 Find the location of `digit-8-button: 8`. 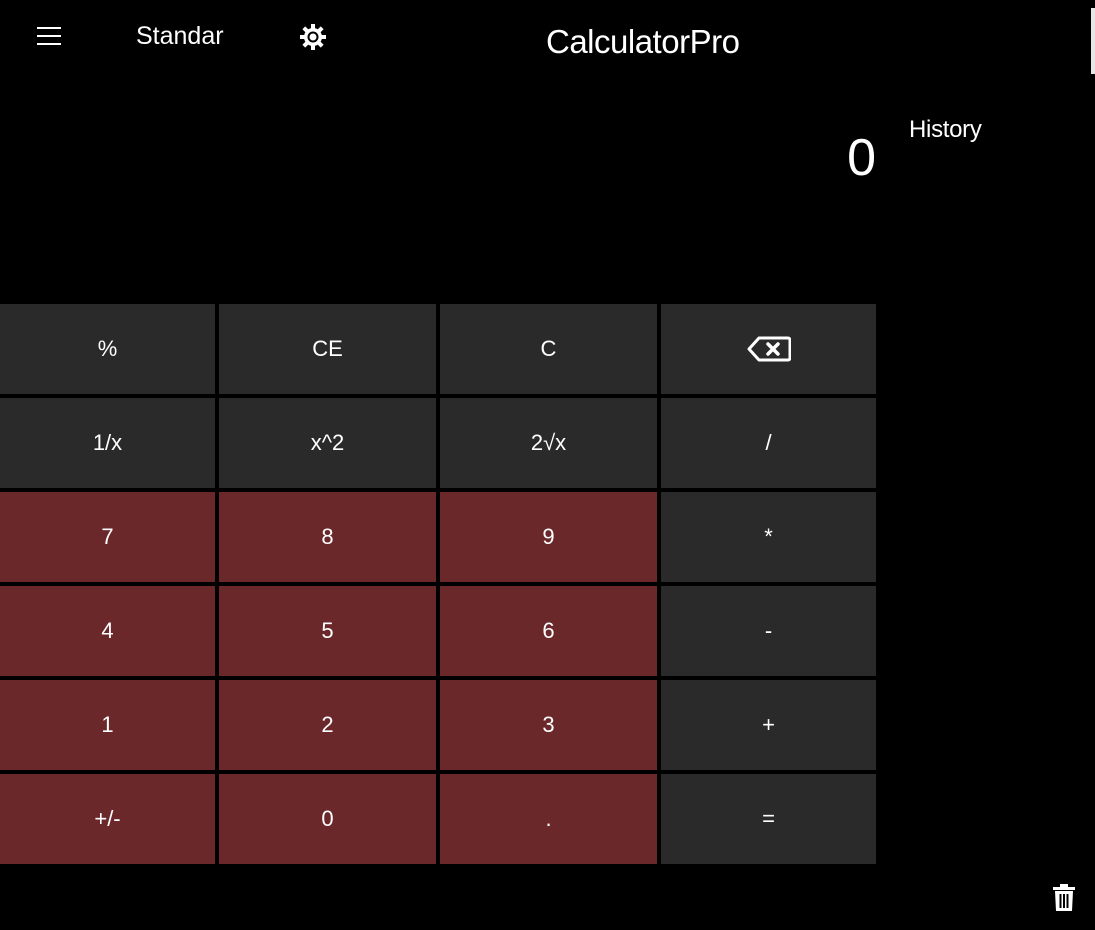

digit-8-button: 8 is located at coordinates (327, 537).